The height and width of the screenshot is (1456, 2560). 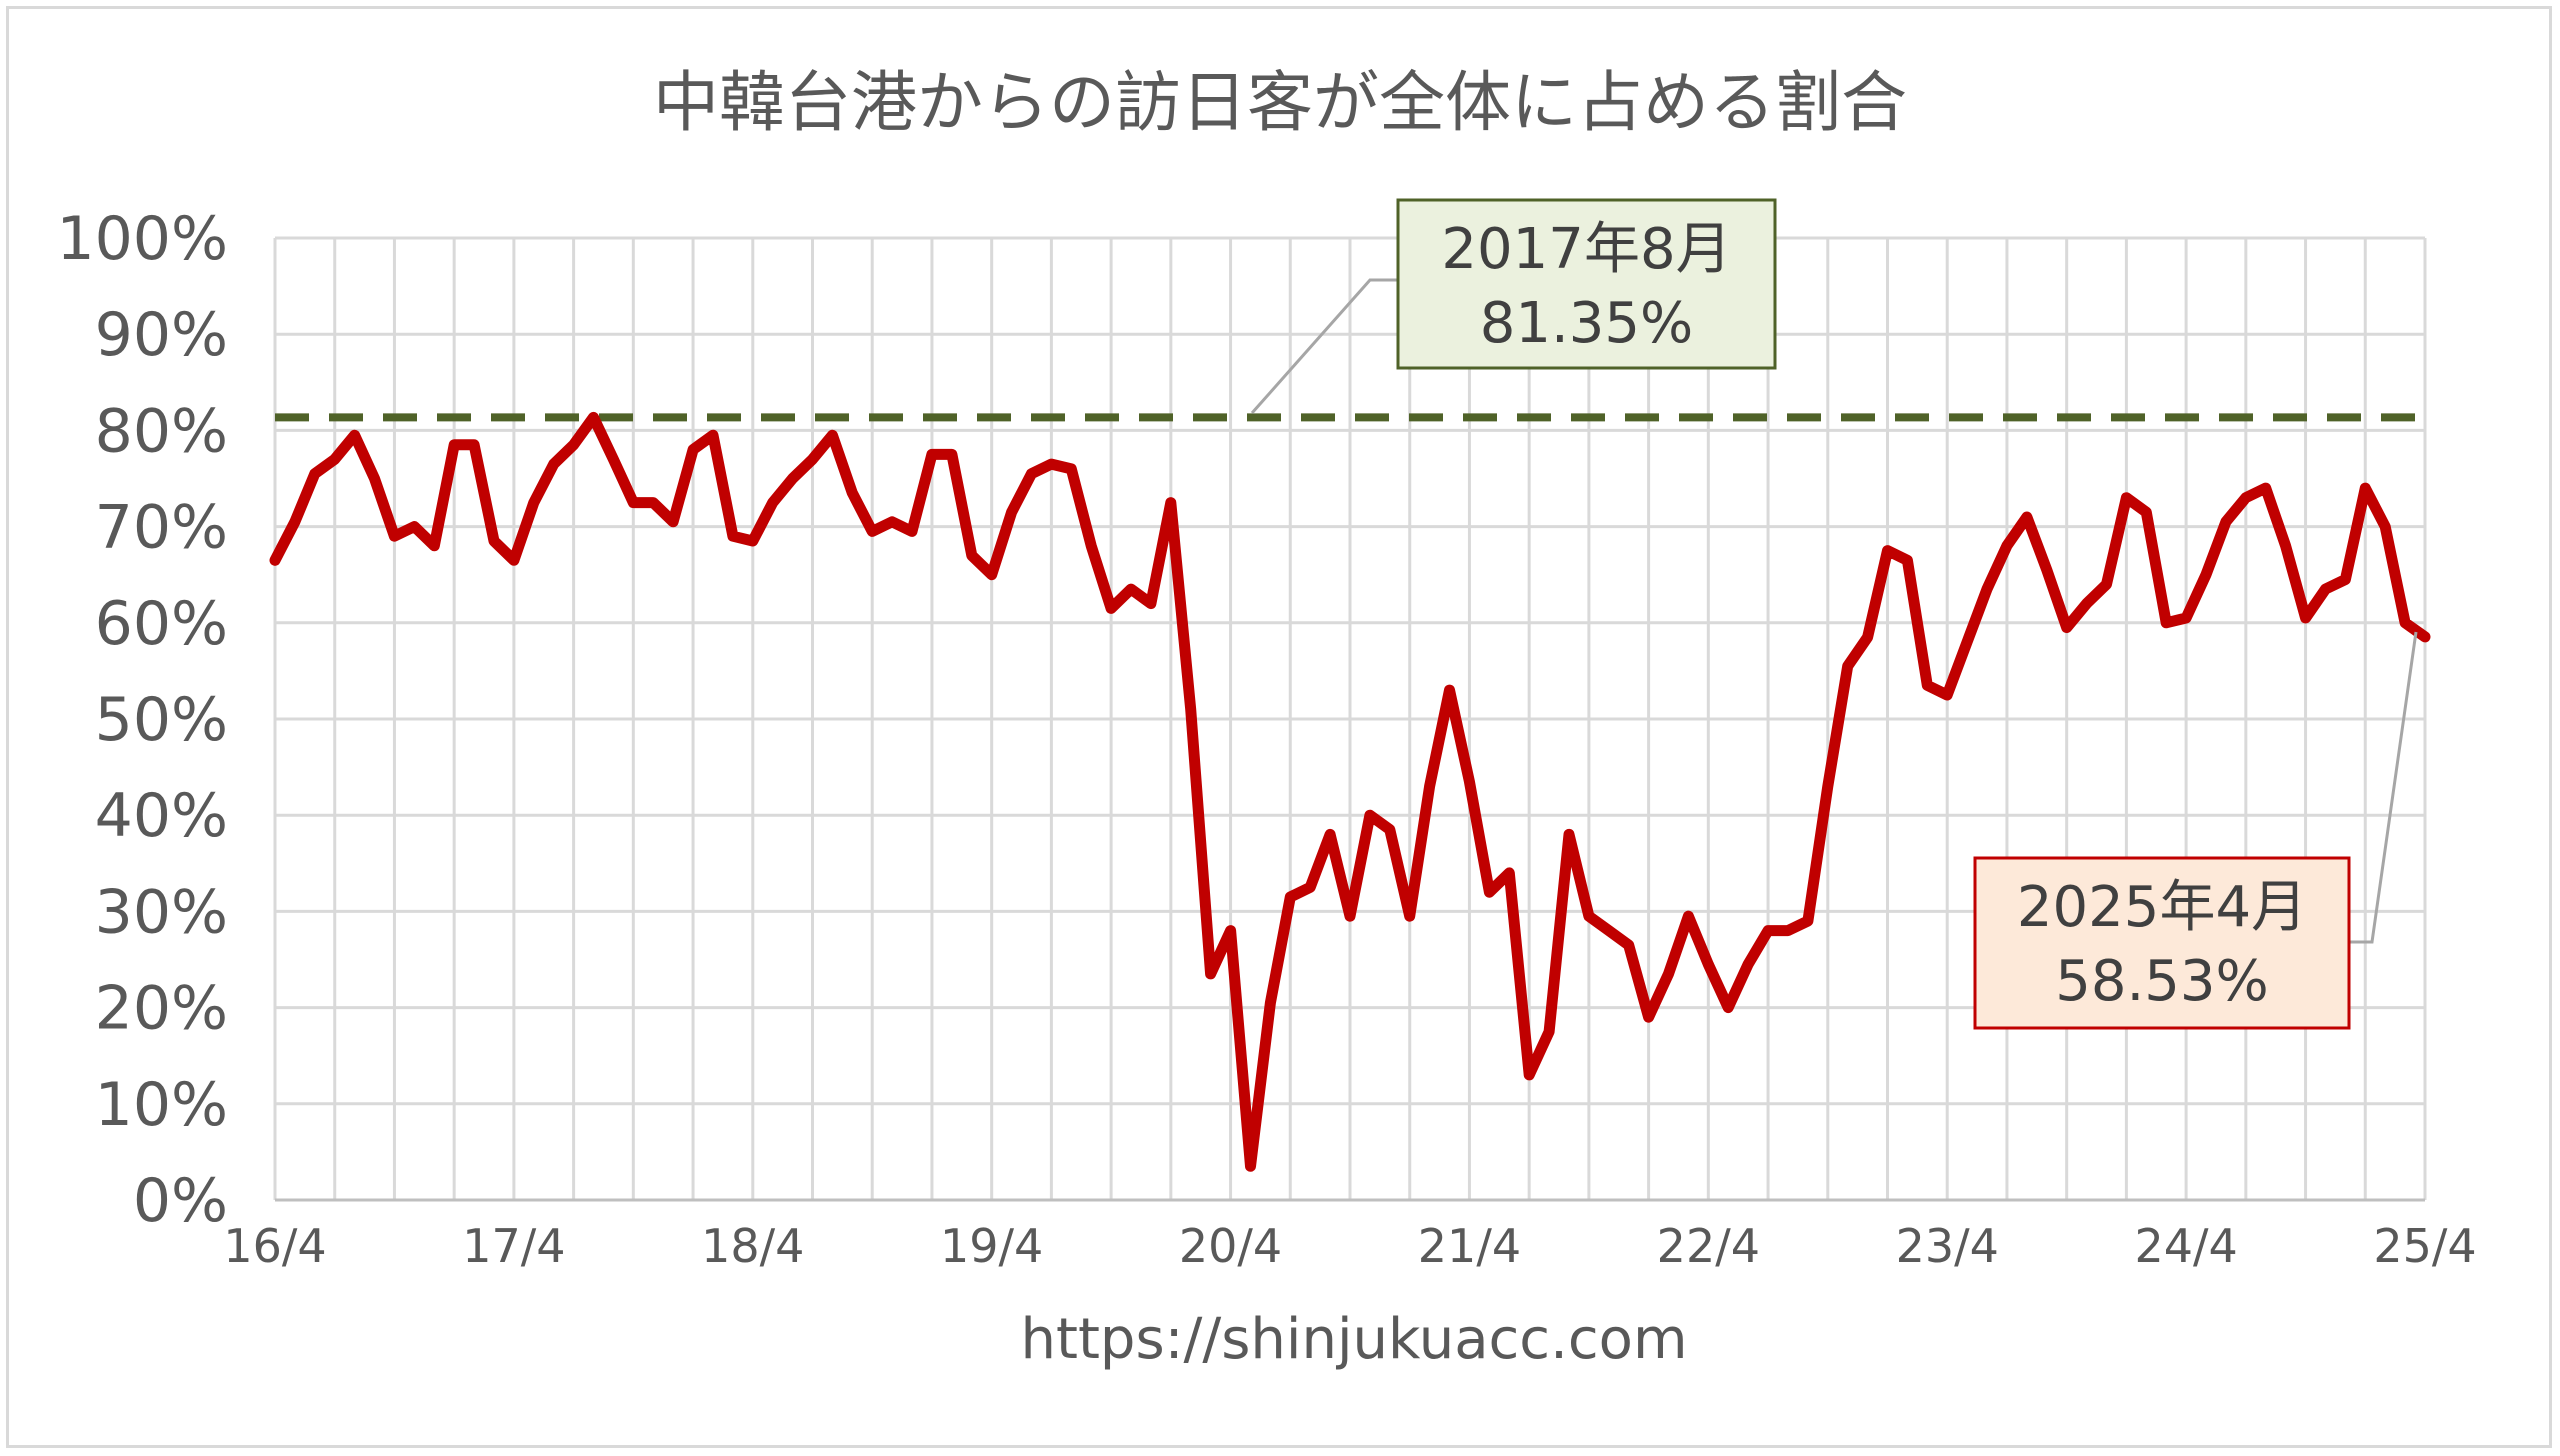 What do you see at coordinates (513, 1246) in the screenshot?
I see `x-tick-label: 17/4` at bounding box center [513, 1246].